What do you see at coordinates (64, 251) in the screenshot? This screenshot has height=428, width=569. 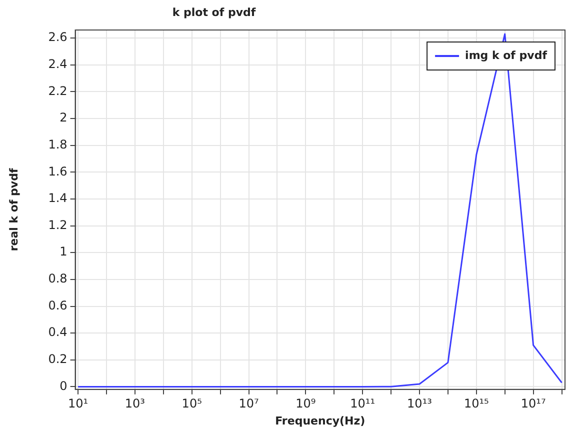 I see `y-tick-label: 1` at bounding box center [64, 251].